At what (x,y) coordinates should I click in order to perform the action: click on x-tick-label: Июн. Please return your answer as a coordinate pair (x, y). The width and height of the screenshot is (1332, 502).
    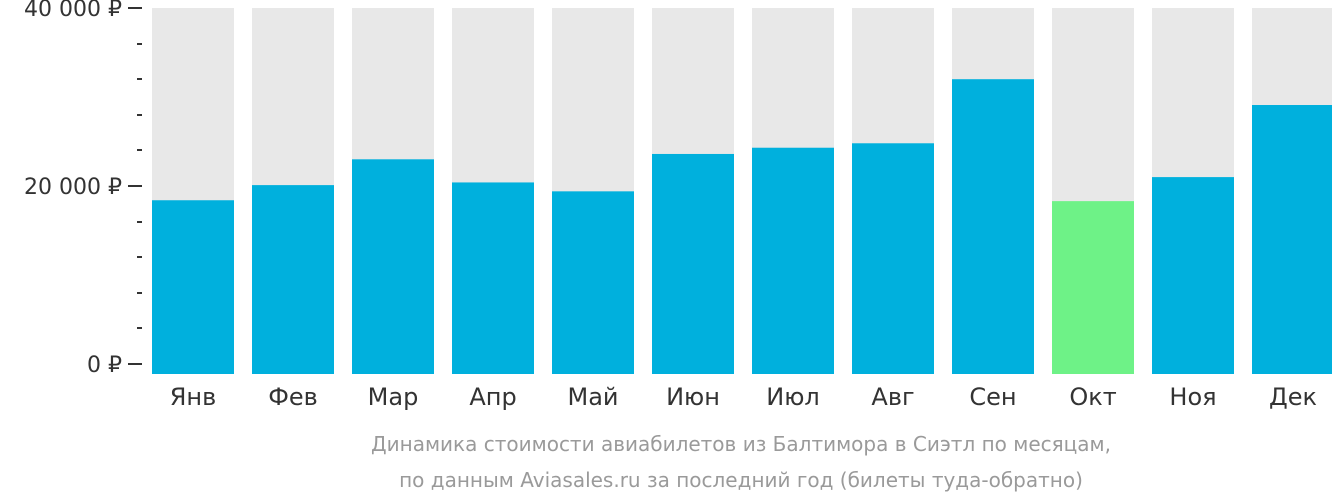
    Looking at the image, I should click on (693, 397).